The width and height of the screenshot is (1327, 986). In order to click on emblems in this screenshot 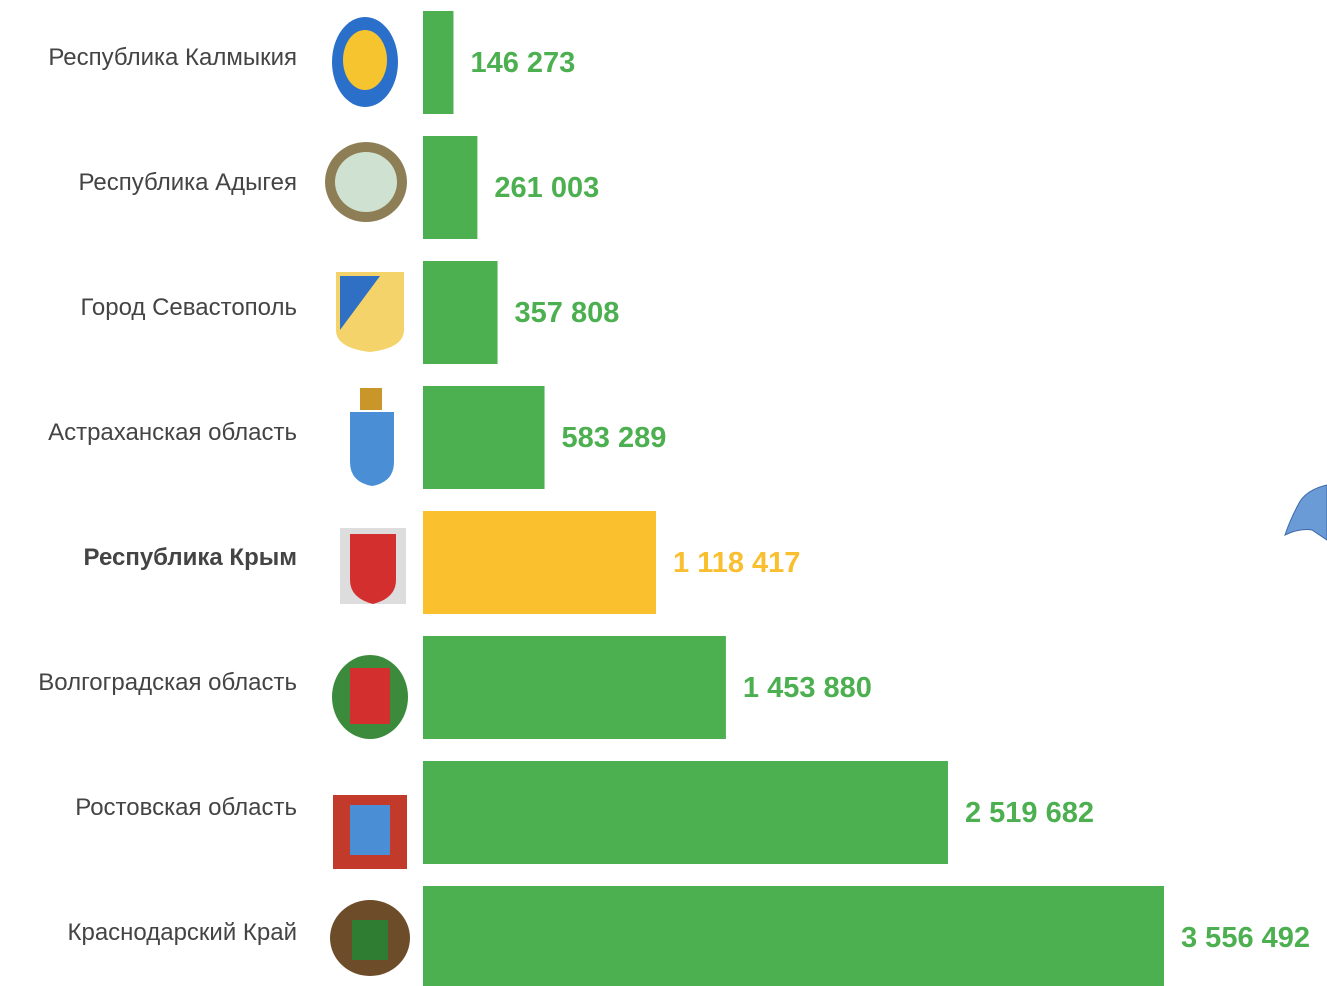, I will do `click(367, 496)`.